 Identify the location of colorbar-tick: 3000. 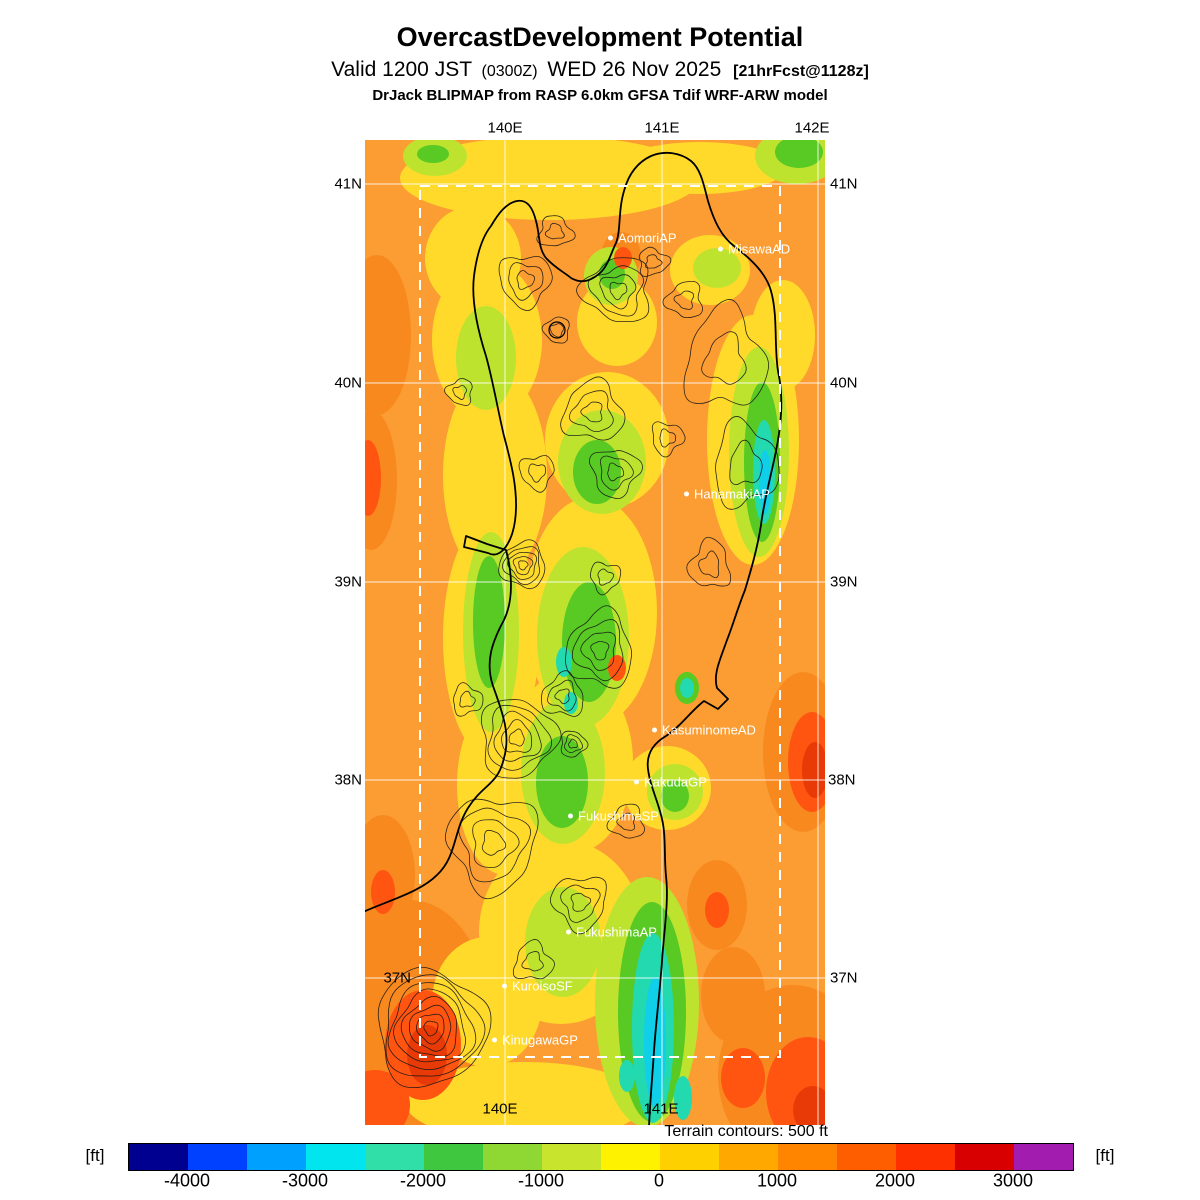
(1013, 1180).